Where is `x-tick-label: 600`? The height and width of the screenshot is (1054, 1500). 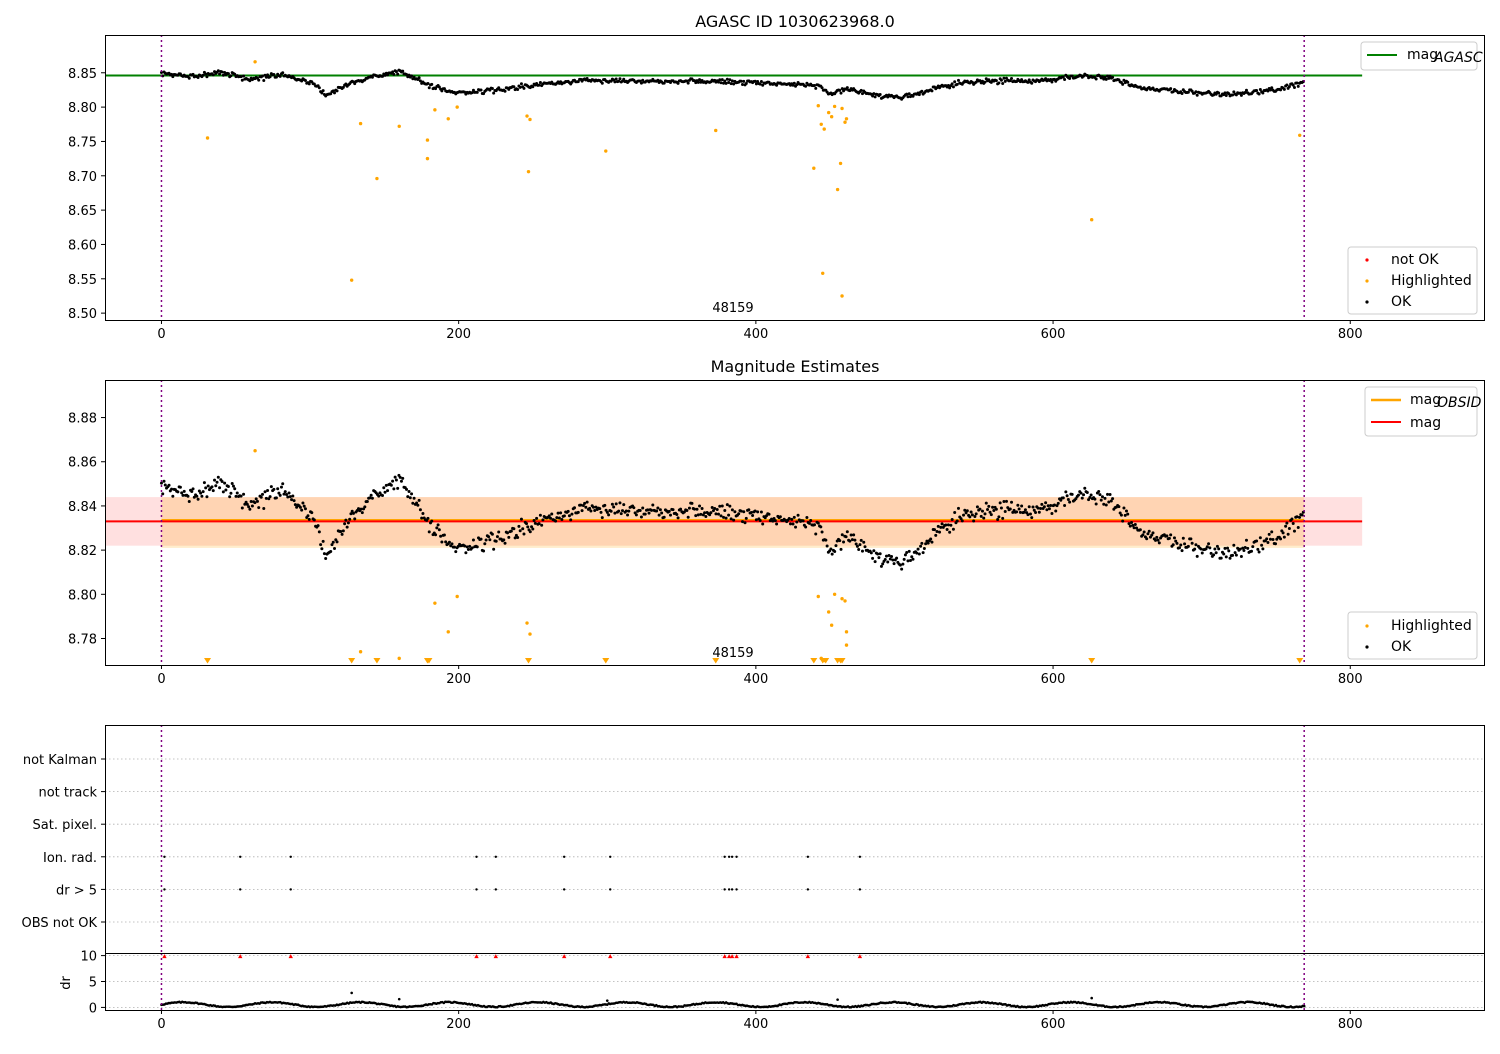
x-tick-label: 600 is located at coordinates (1053, 679).